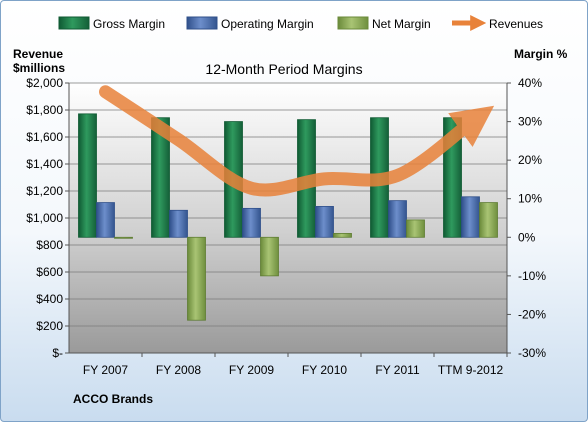 Image resolution: width=588 pixels, height=422 pixels. What do you see at coordinates (49, 245) in the screenshot?
I see `left-tick-label: $800` at bounding box center [49, 245].